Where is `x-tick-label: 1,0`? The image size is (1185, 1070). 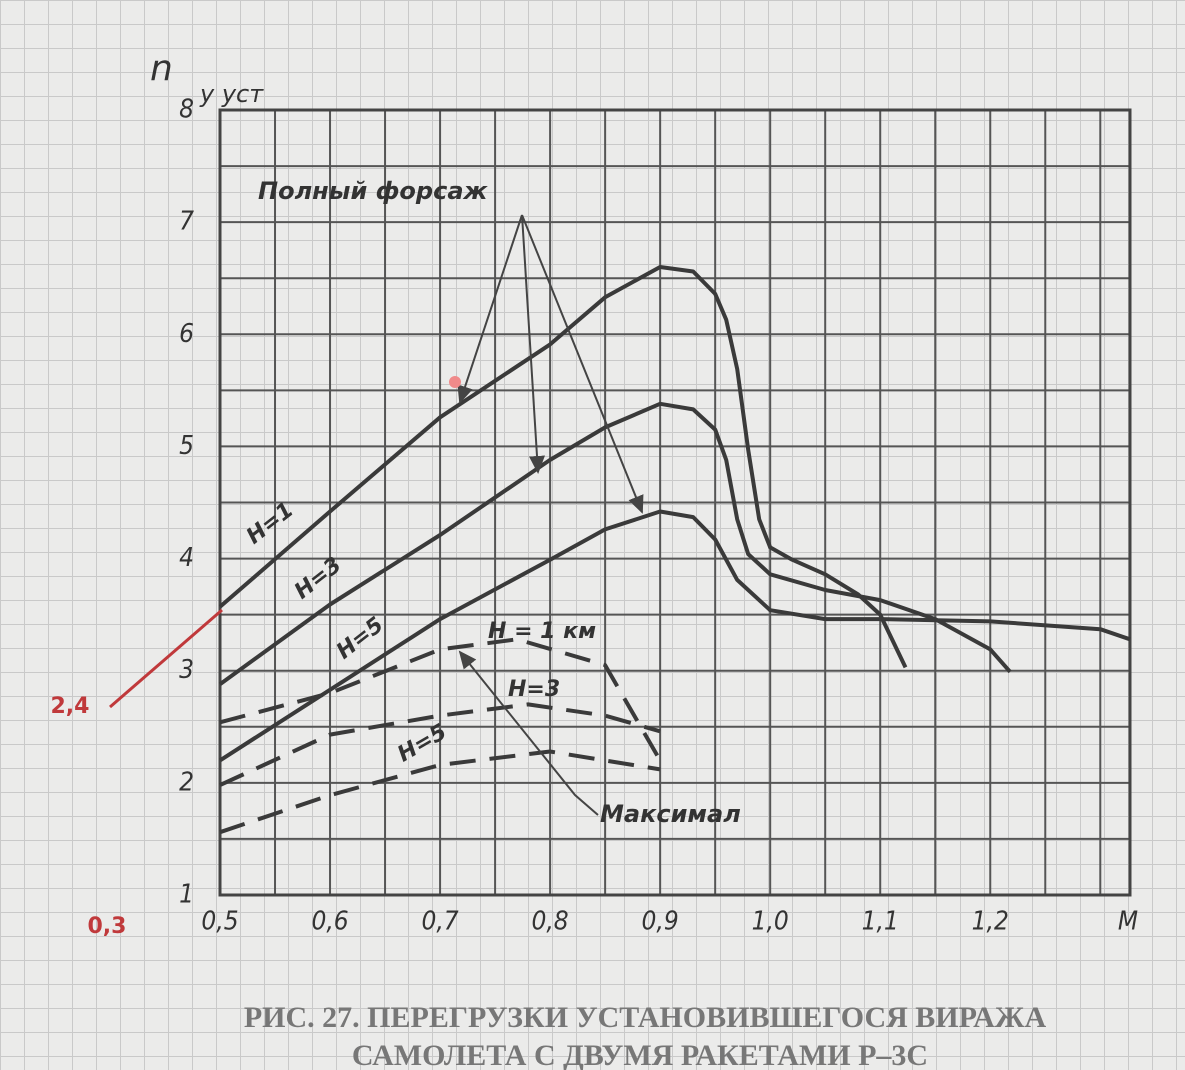 x-tick-label: 1,0 is located at coordinates (770, 922).